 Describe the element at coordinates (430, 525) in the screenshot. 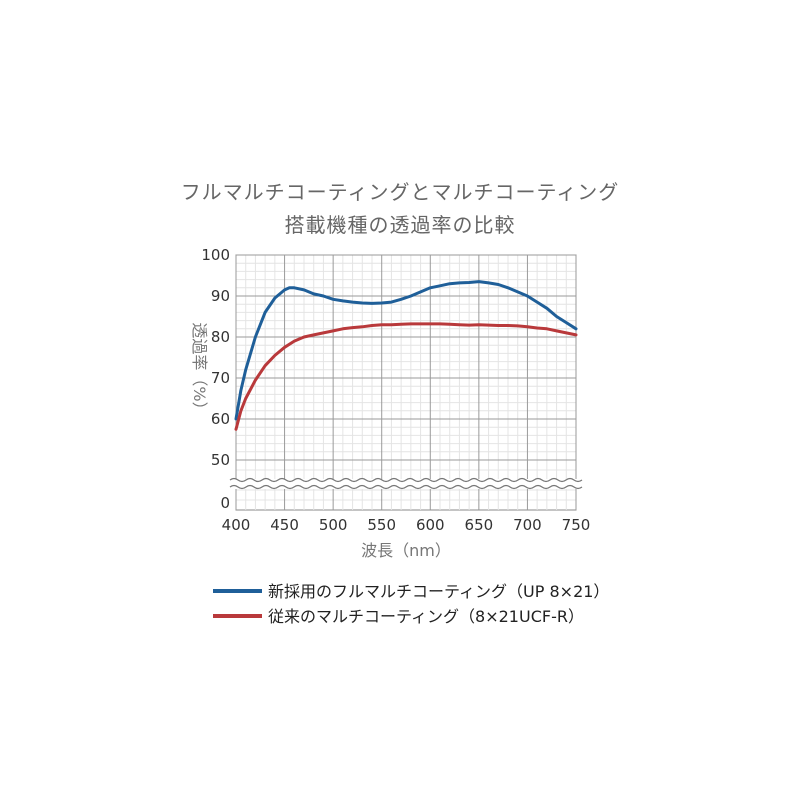

I see `x-tick-label: 600` at that location.